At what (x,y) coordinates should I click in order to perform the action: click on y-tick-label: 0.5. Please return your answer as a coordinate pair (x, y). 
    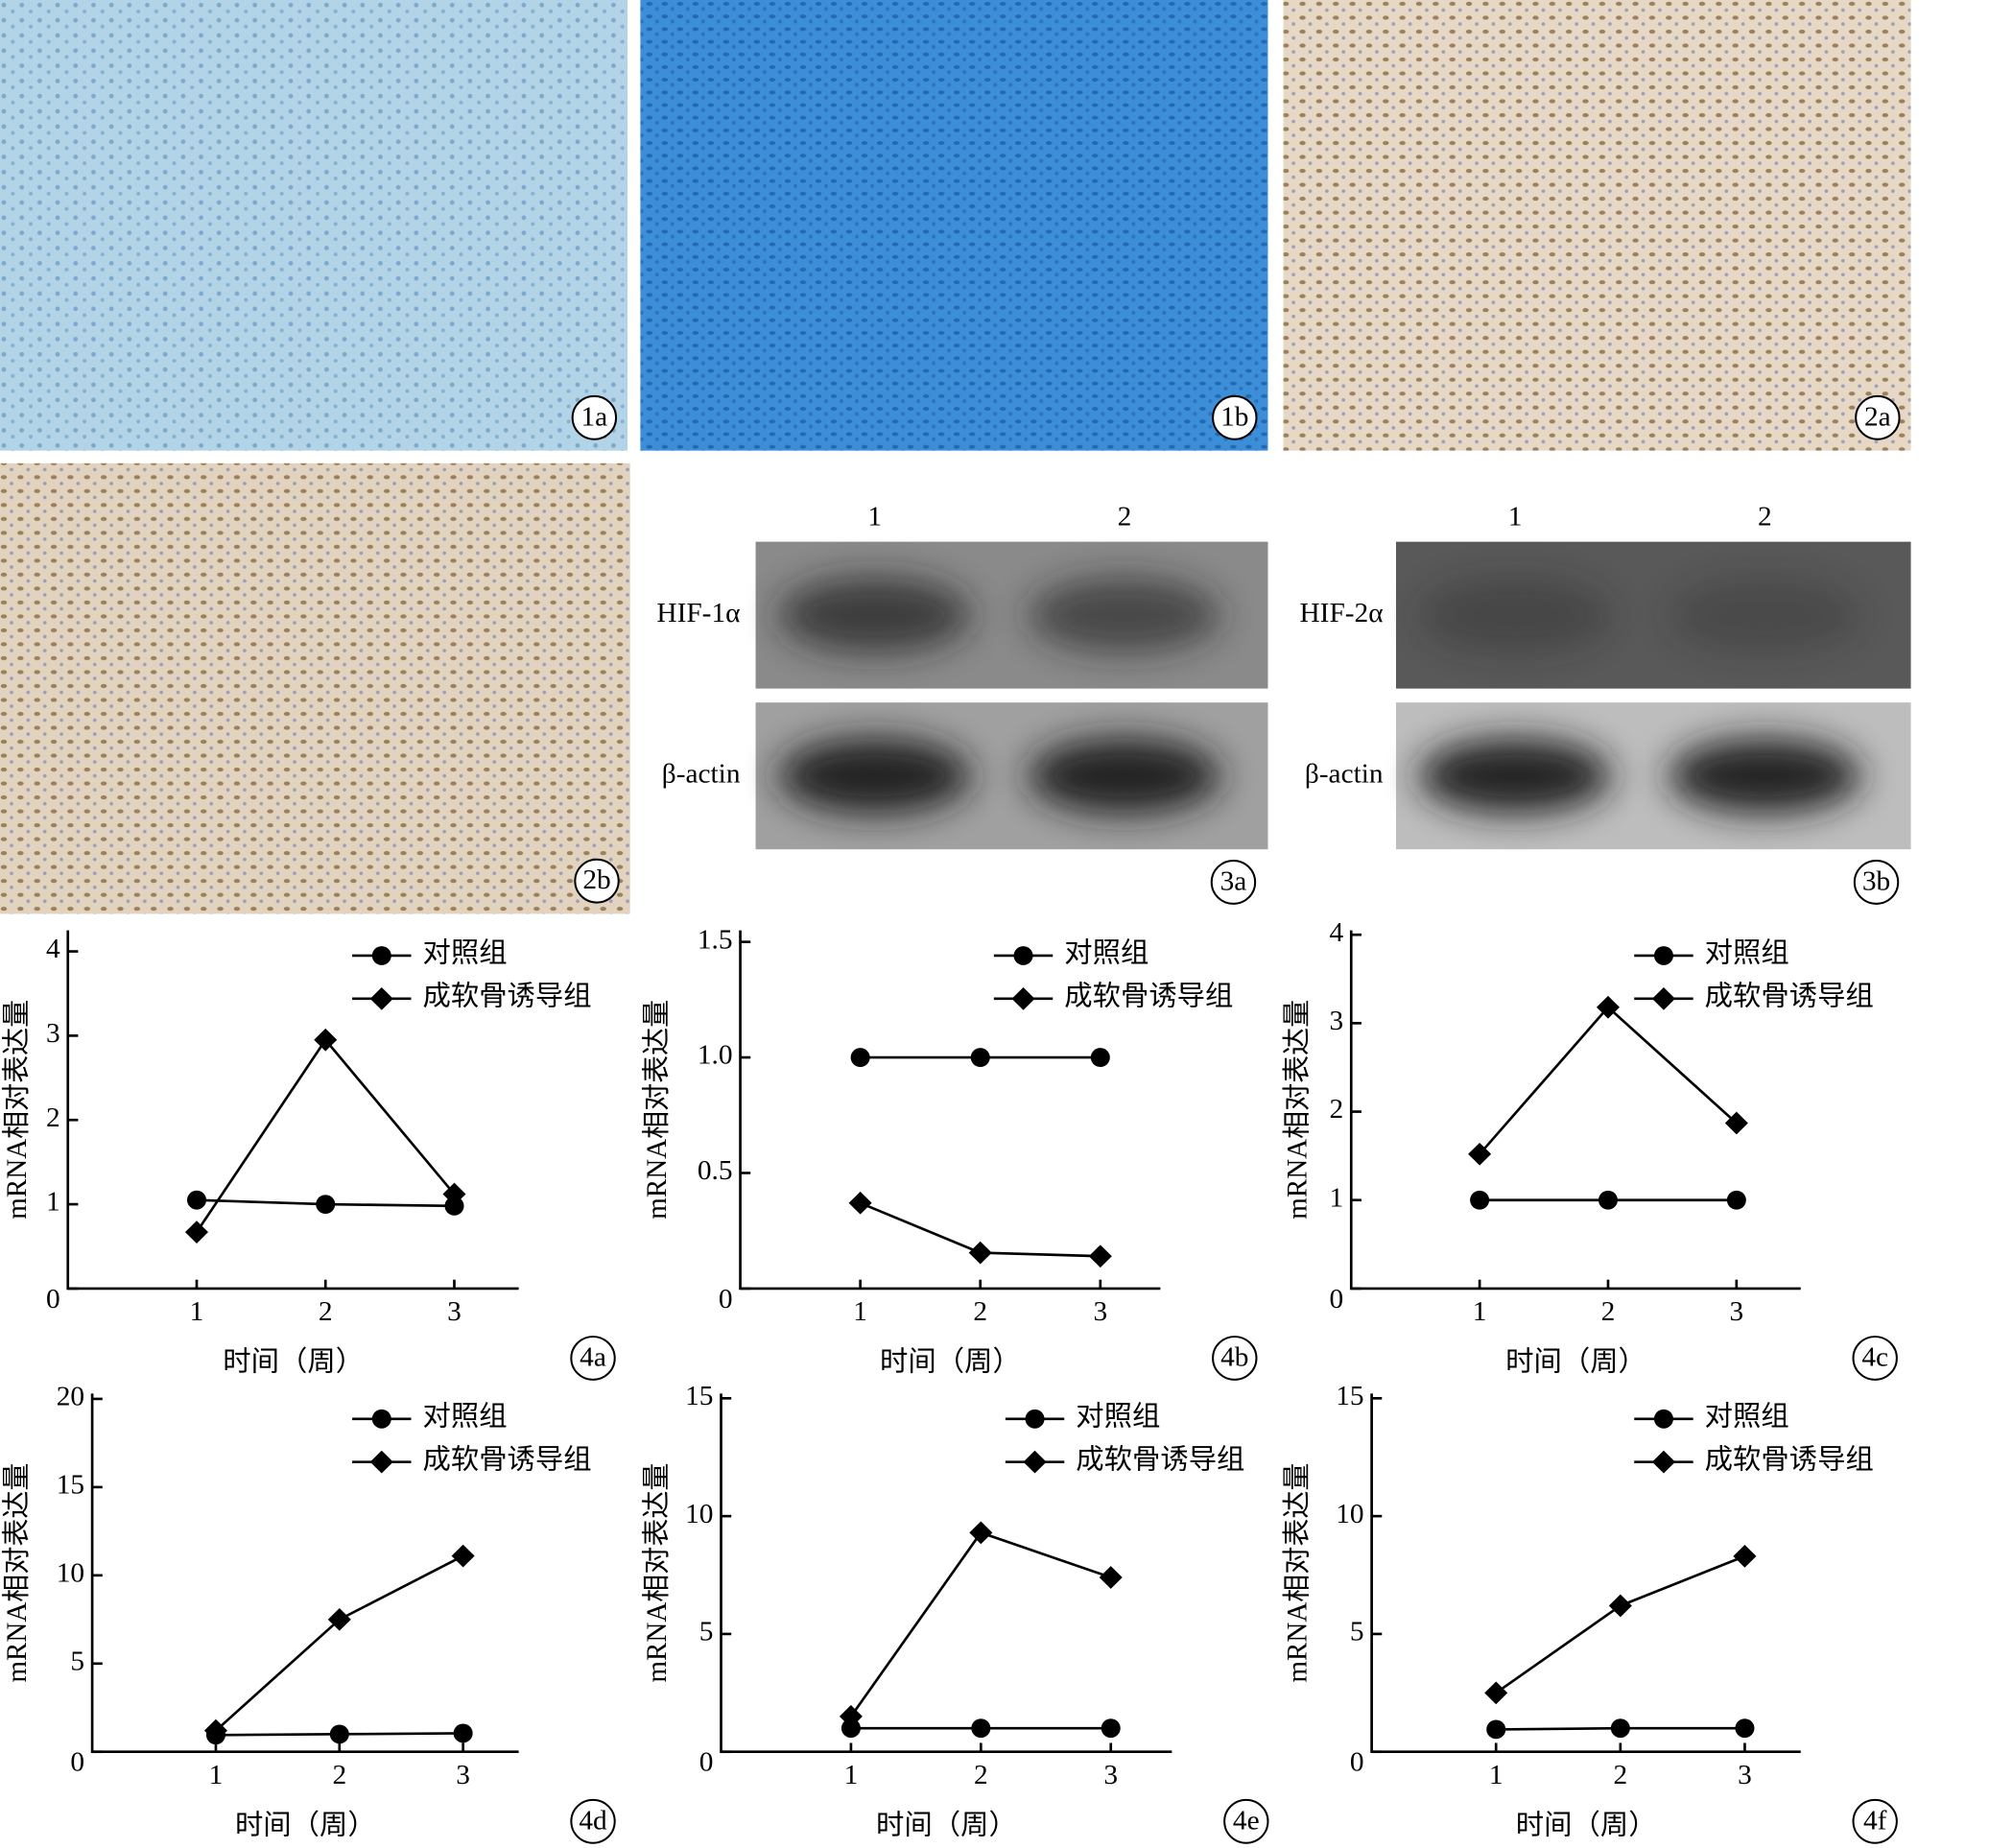
    Looking at the image, I should click on (715, 1170).